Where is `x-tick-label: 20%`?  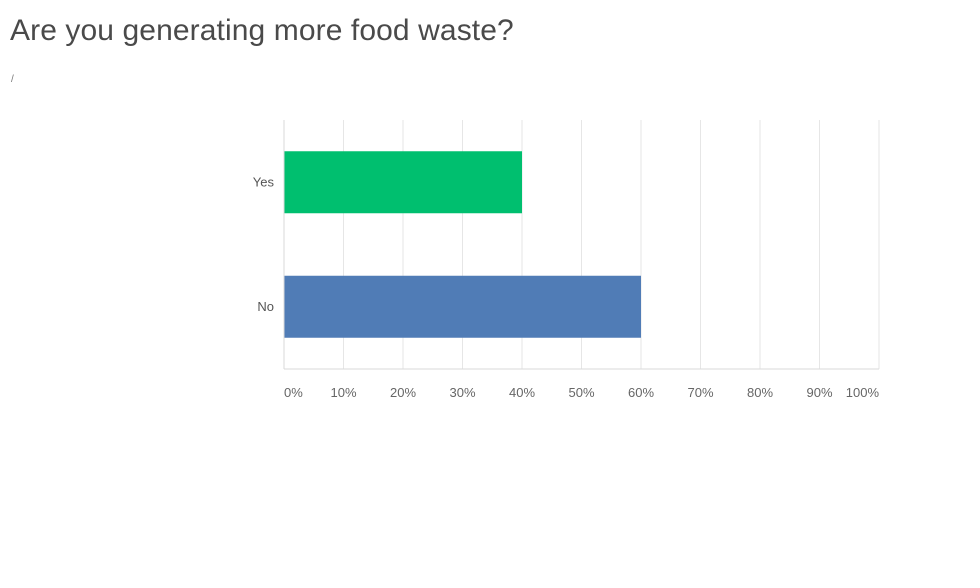 x-tick-label: 20% is located at coordinates (403, 392).